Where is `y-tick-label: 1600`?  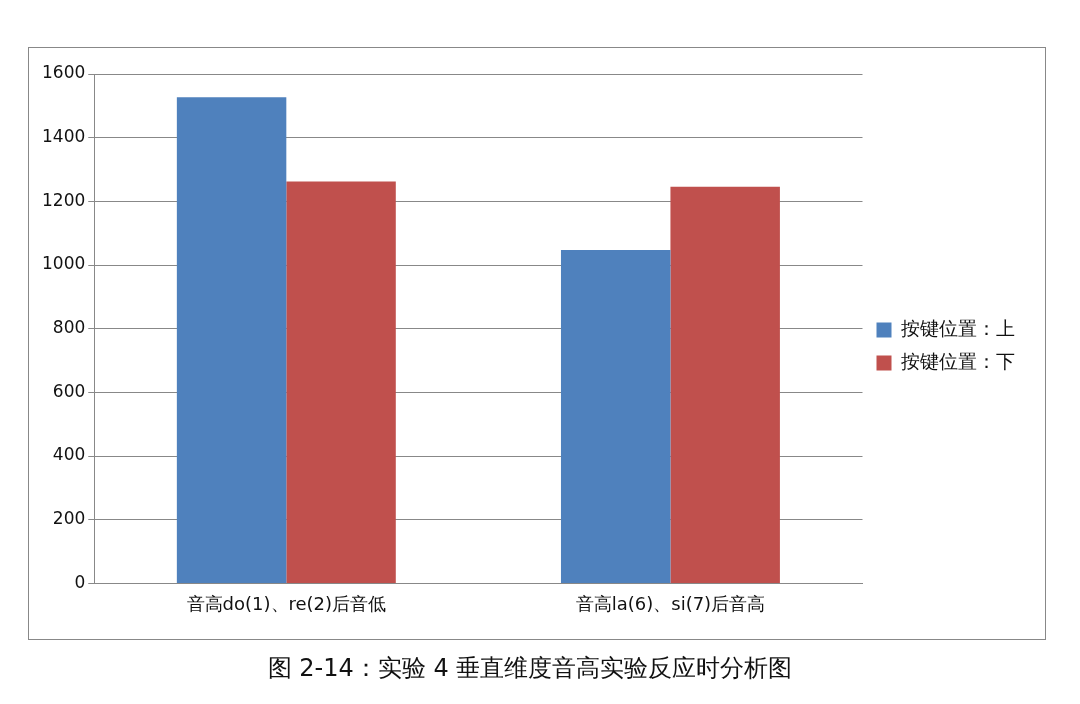 y-tick-label: 1600 is located at coordinates (64, 72).